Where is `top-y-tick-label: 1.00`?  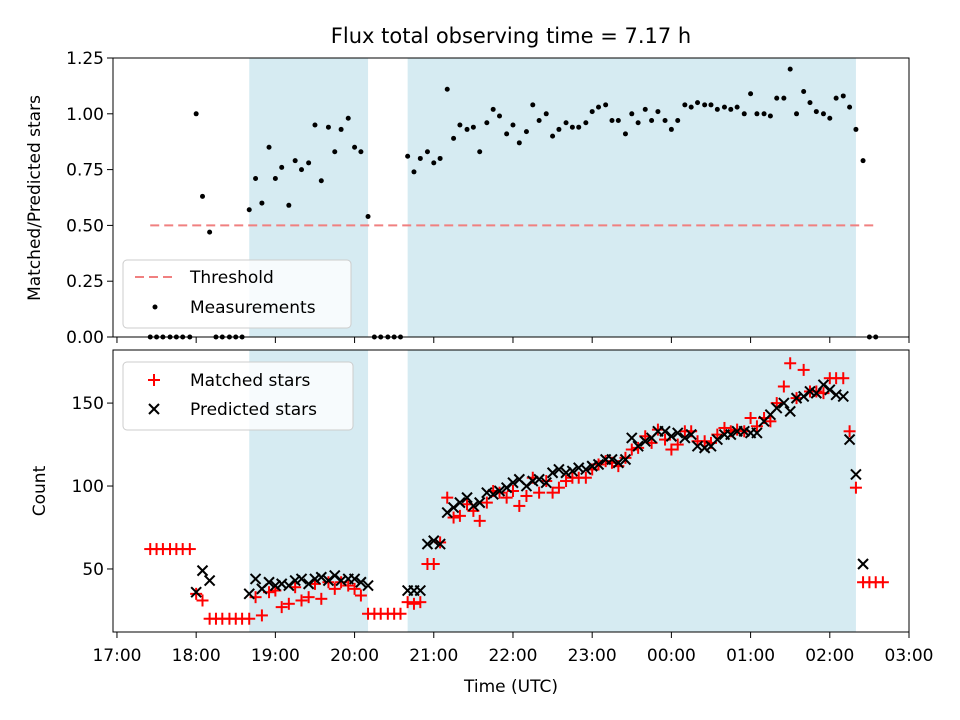
top-y-tick-label: 1.00 is located at coordinates (85, 115).